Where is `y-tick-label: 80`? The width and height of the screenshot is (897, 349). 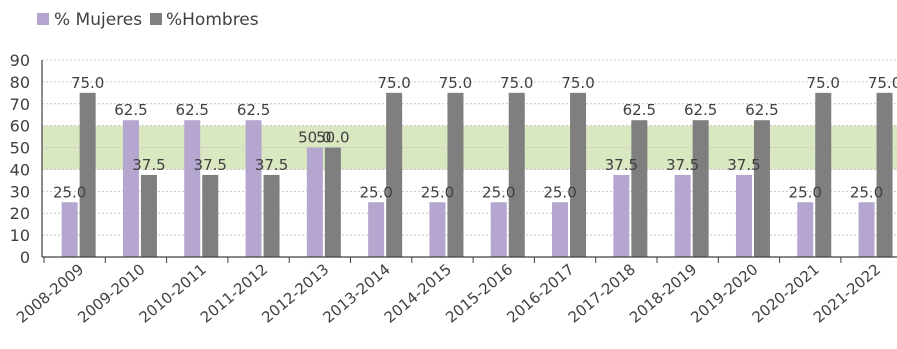 y-tick-label: 80 is located at coordinates (20, 82).